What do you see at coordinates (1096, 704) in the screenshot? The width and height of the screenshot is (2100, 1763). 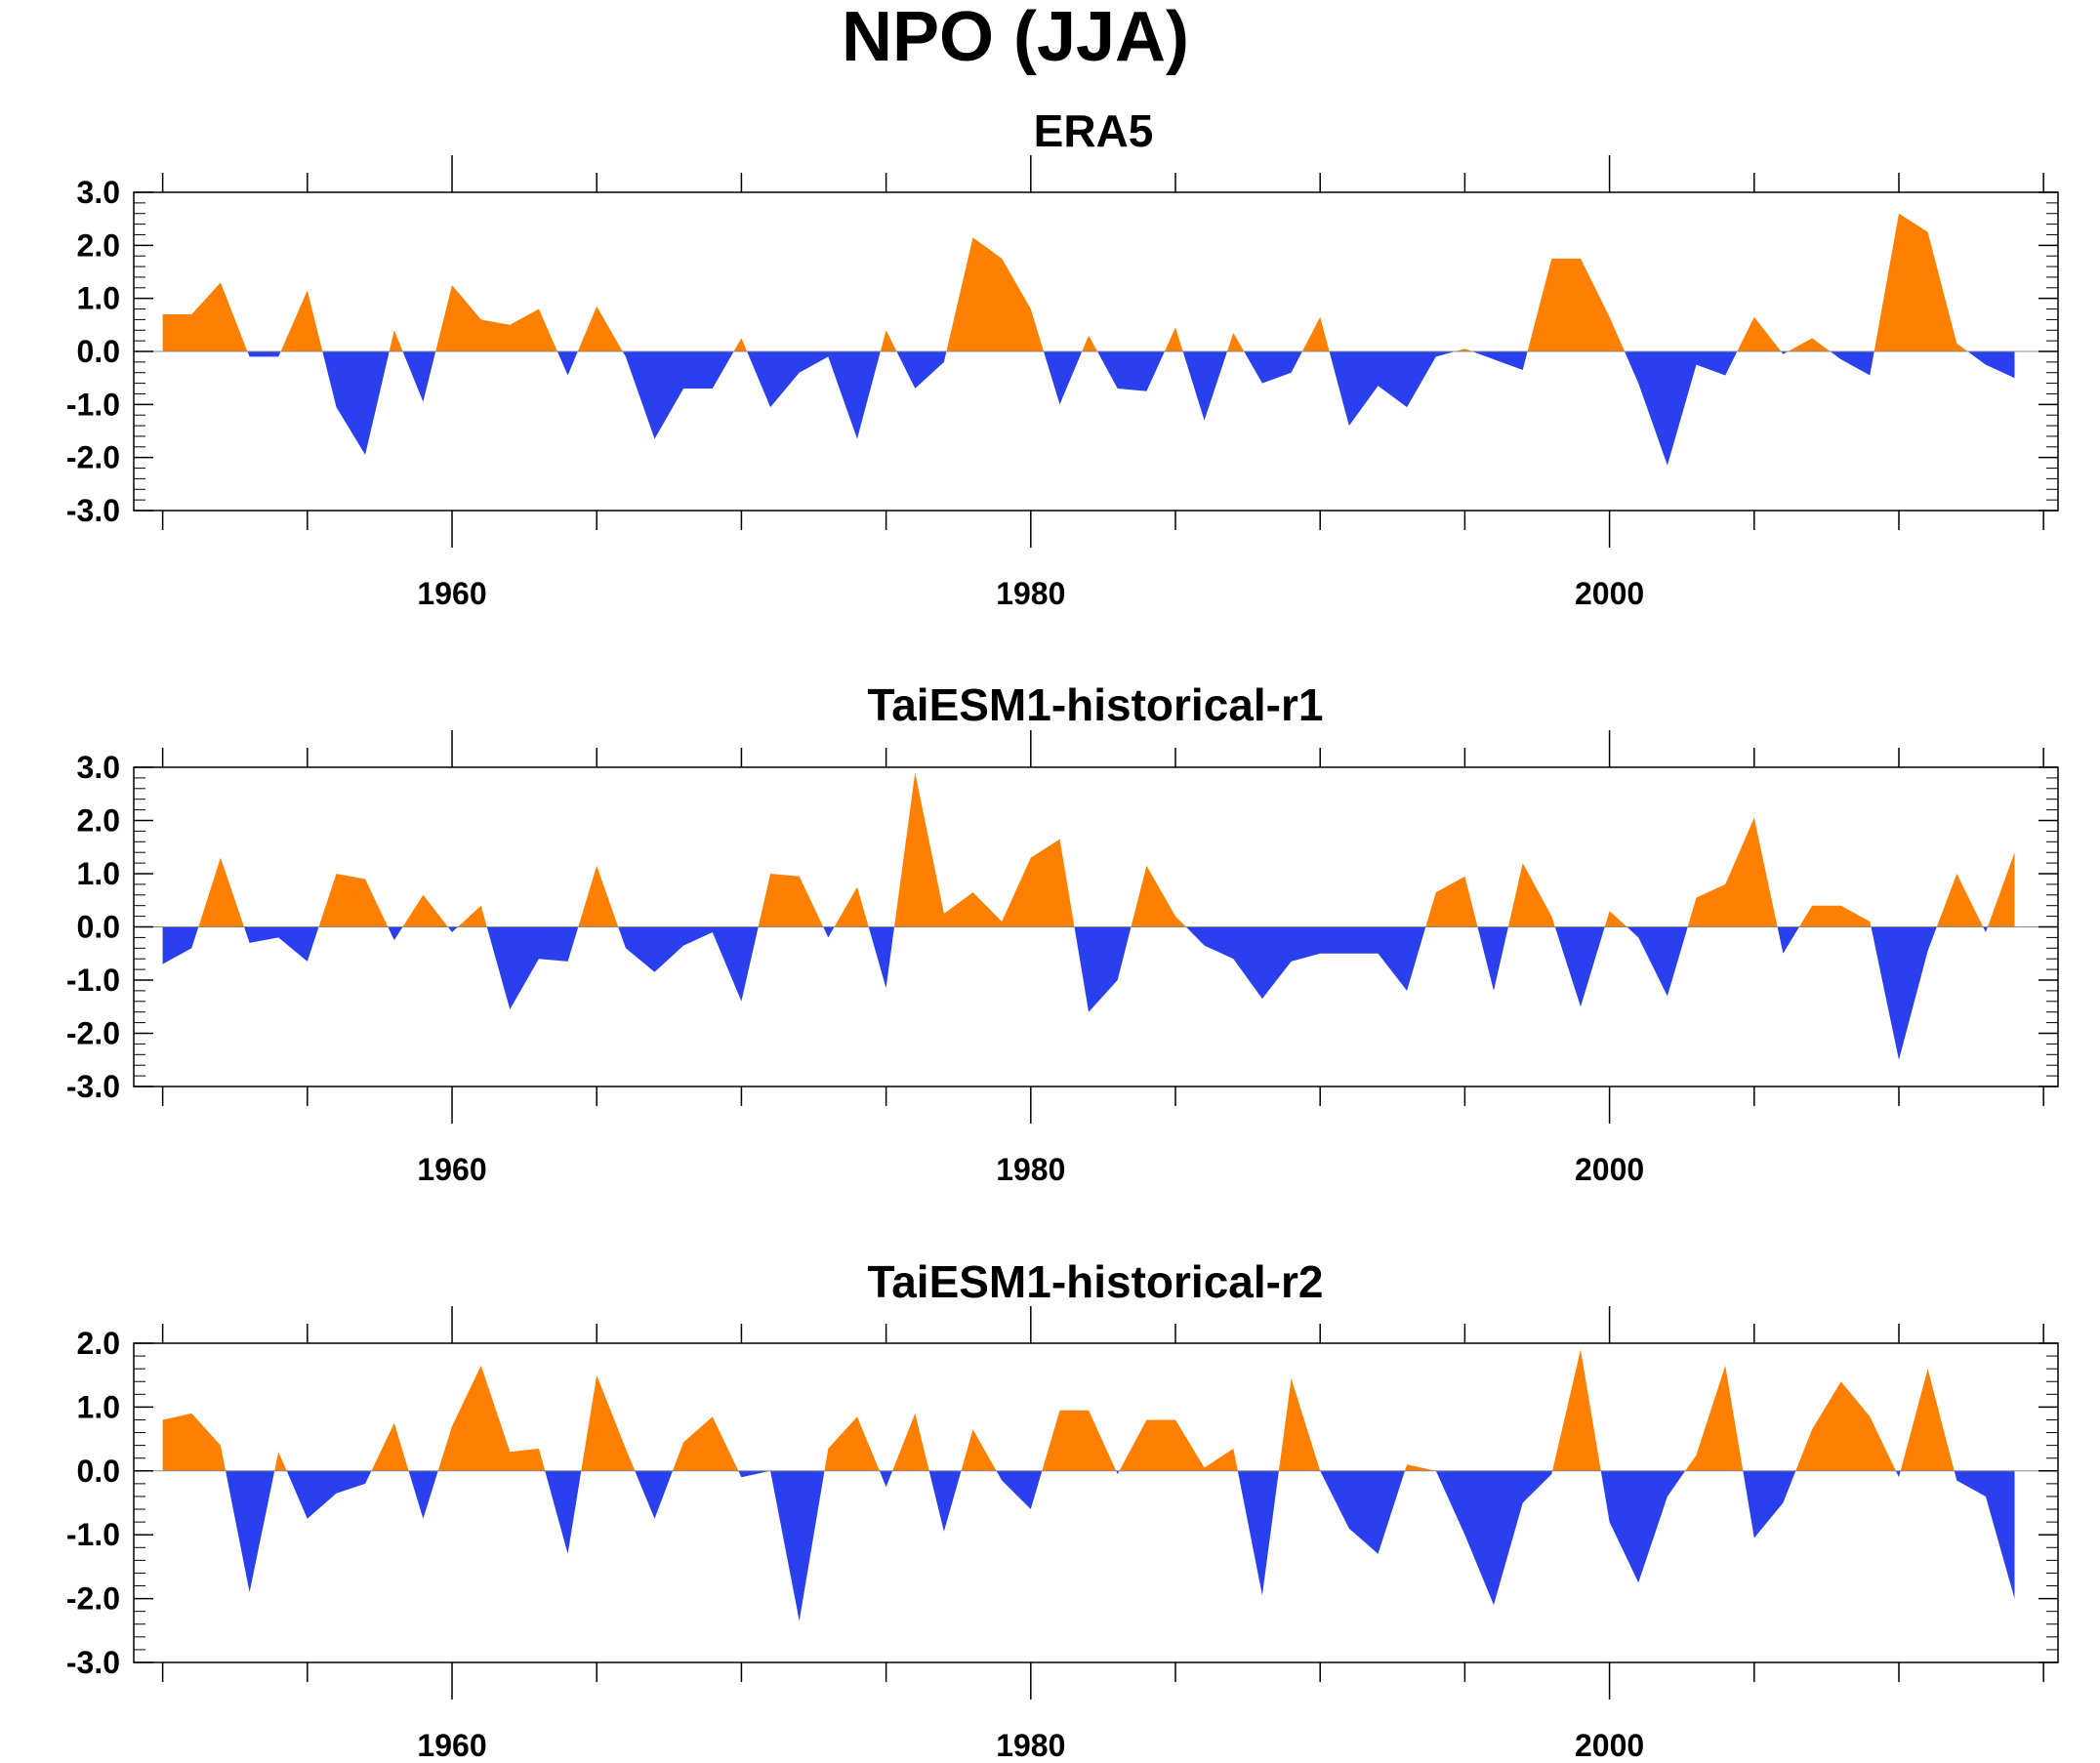 I see `panel-title: TaiESM1-historical-r1` at bounding box center [1096, 704].